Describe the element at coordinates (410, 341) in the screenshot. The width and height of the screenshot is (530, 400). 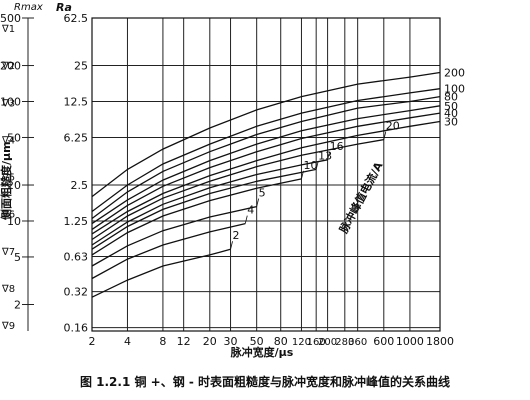
I see `x-tick-label: 1000` at that location.